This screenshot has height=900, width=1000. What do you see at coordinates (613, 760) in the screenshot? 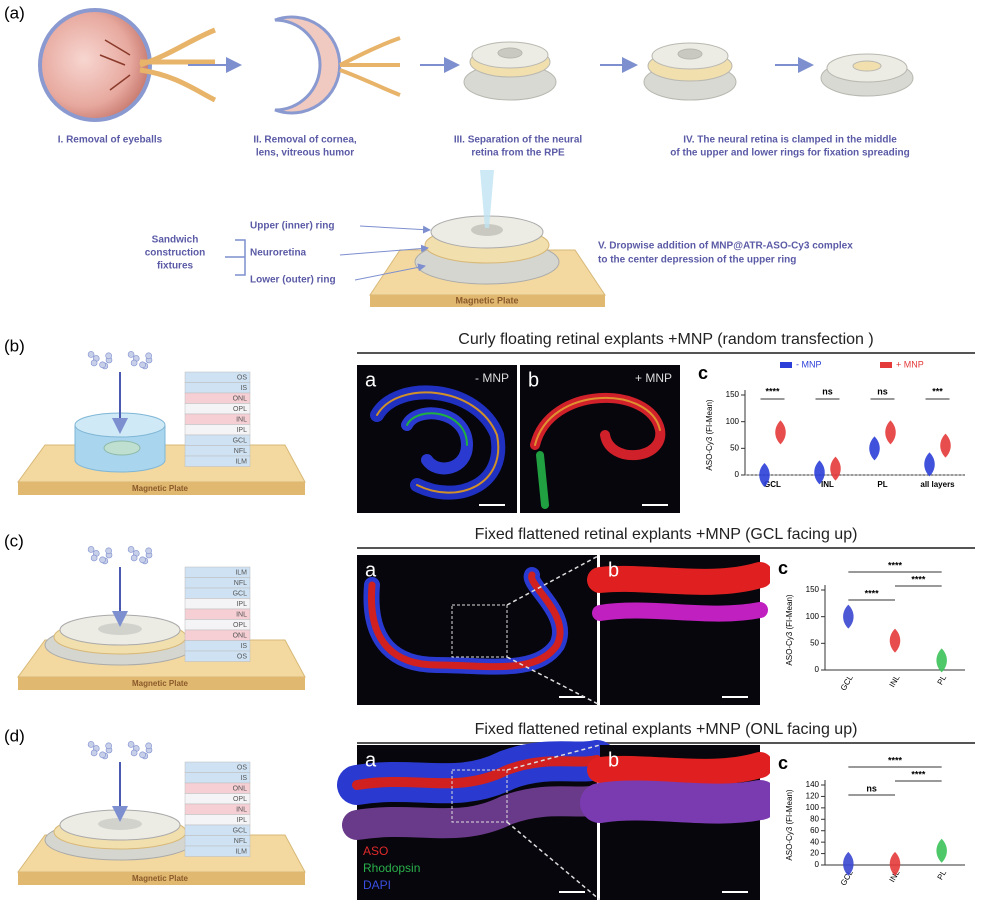
I see `image-letter: b` at bounding box center [613, 760].